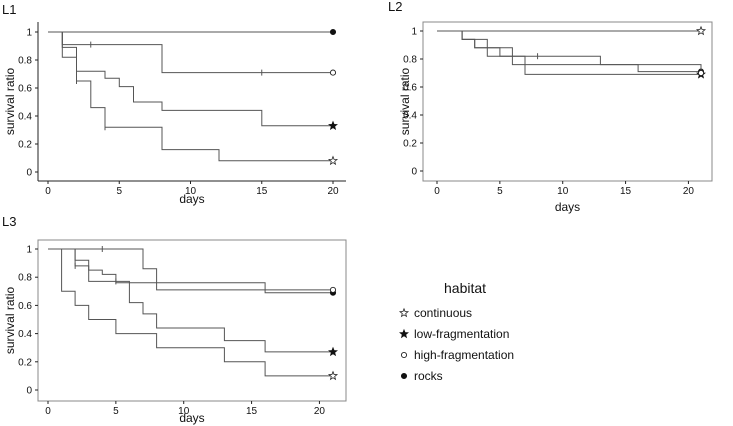 This screenshot has width=733, height=426. What do you see at coordinates (9, 9) in the screenshot?
I see `panel-label: L1` at bounding box center [9, 9].